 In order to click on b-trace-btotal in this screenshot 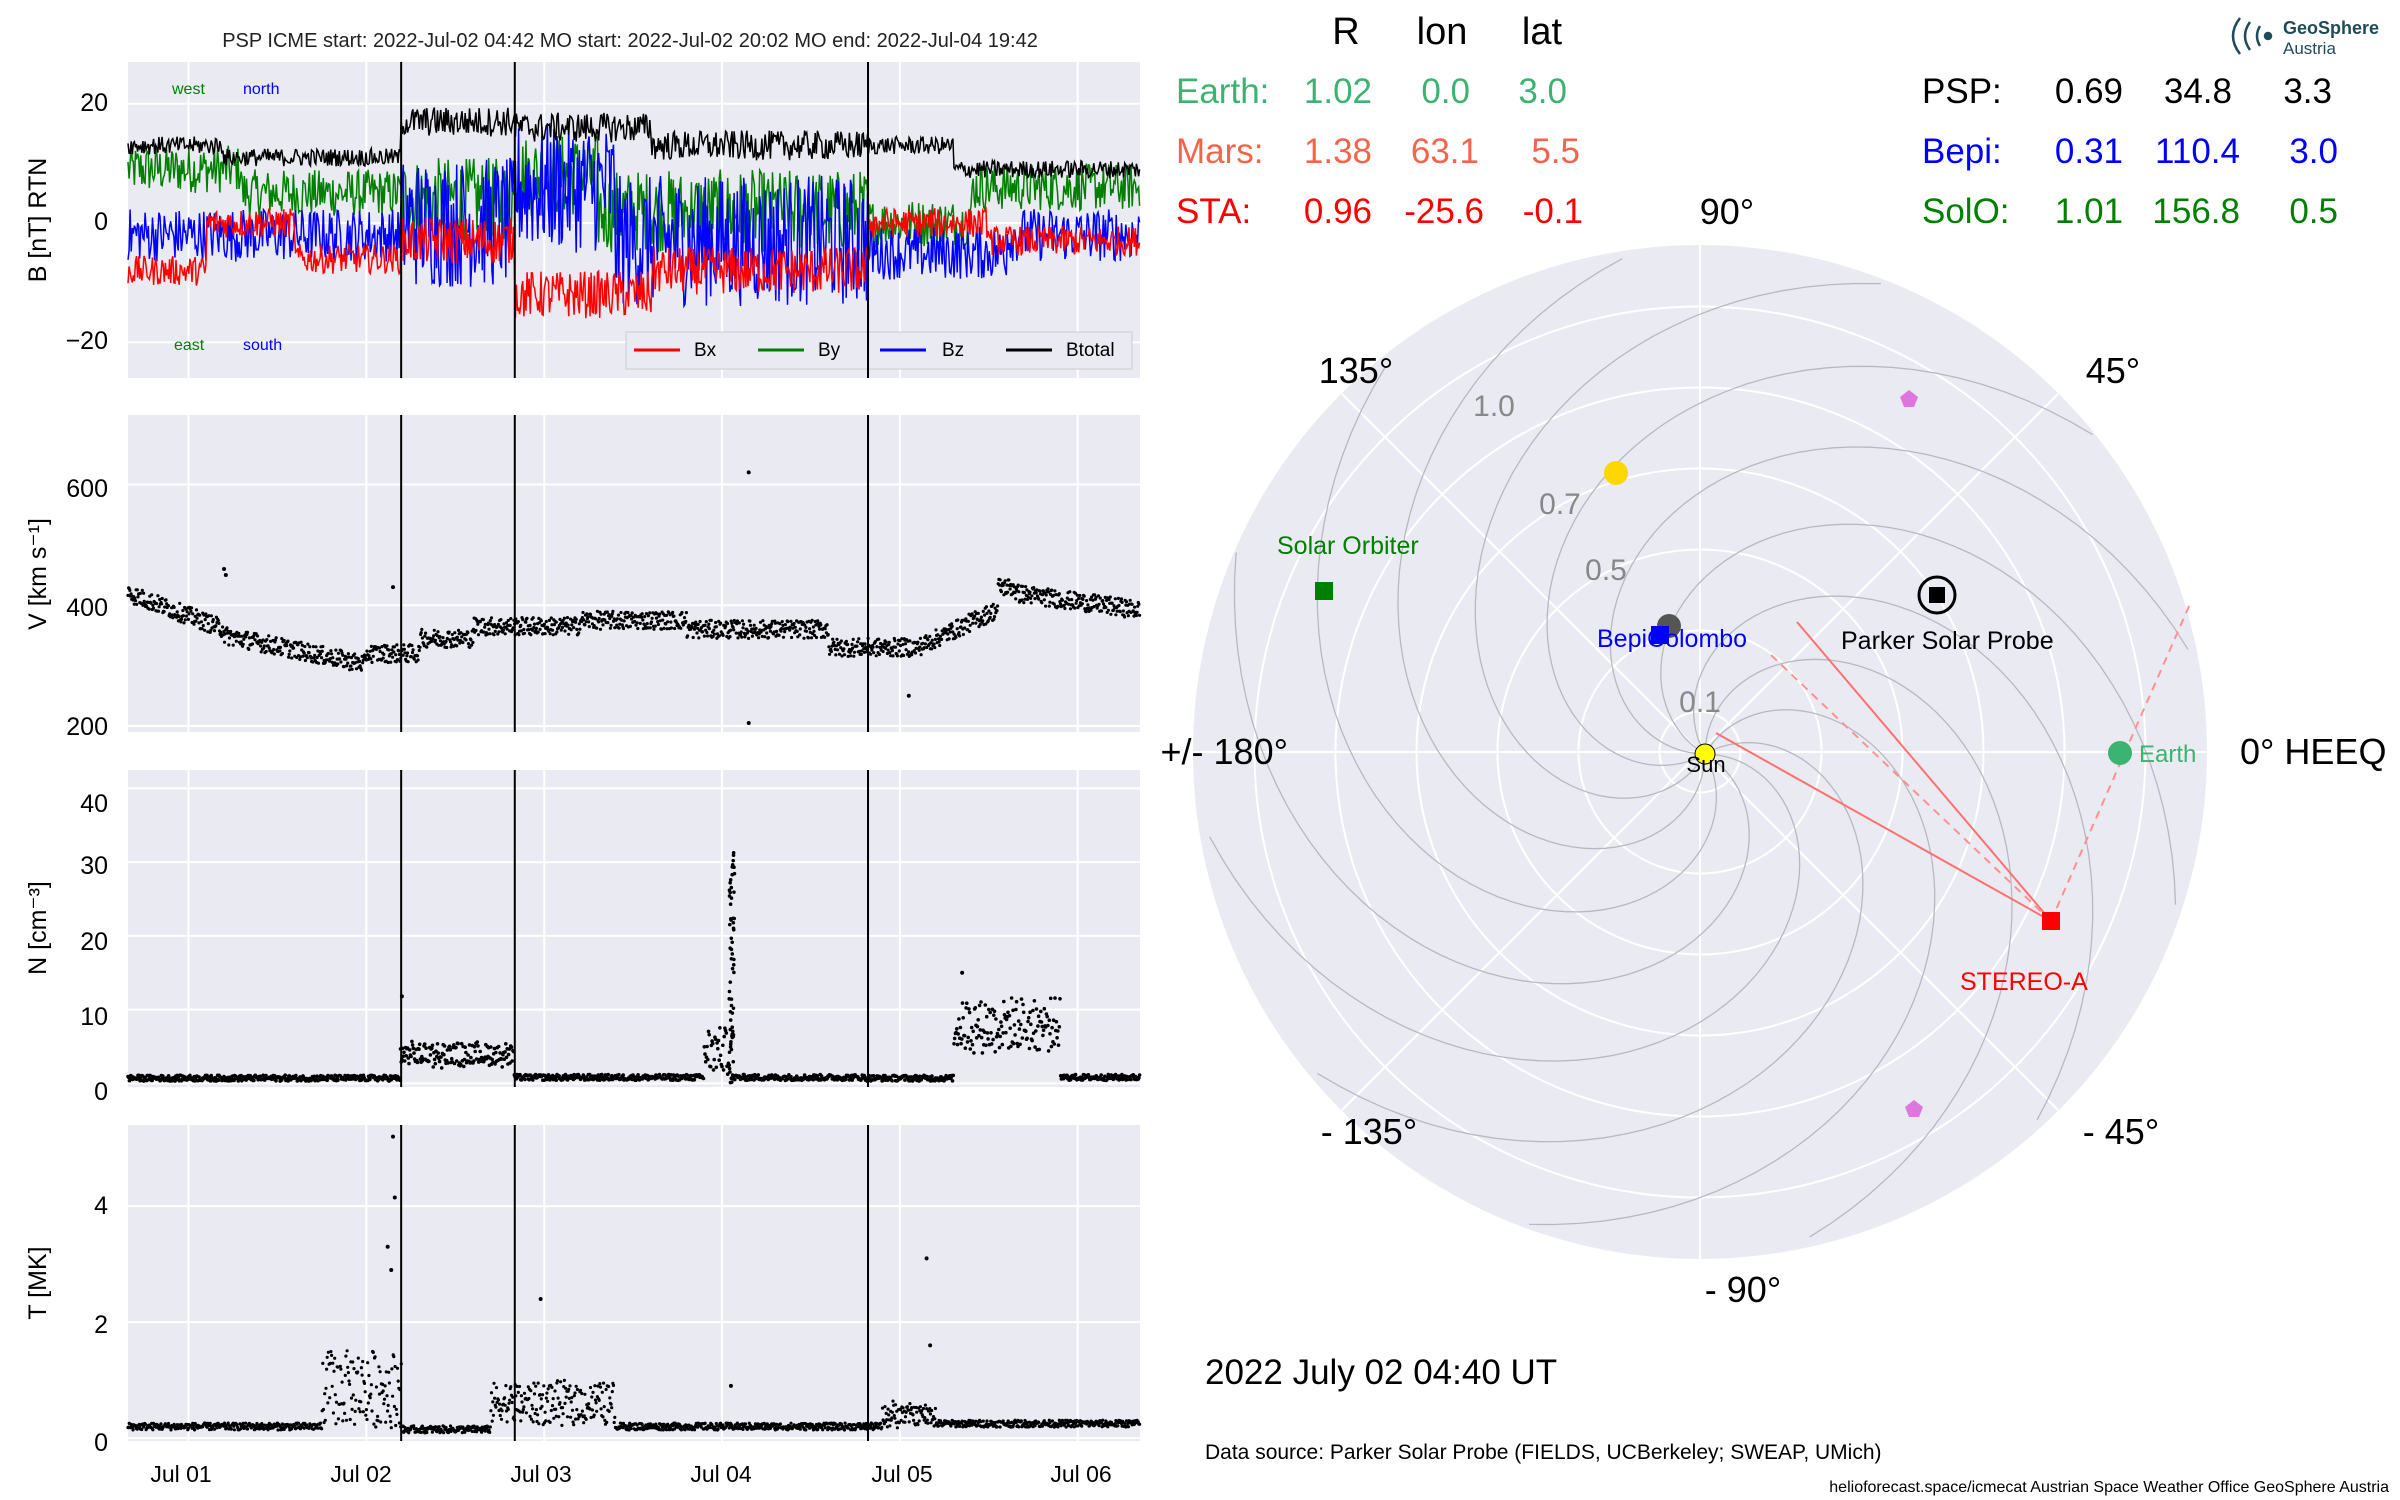, I will do `click(634, 143)`.